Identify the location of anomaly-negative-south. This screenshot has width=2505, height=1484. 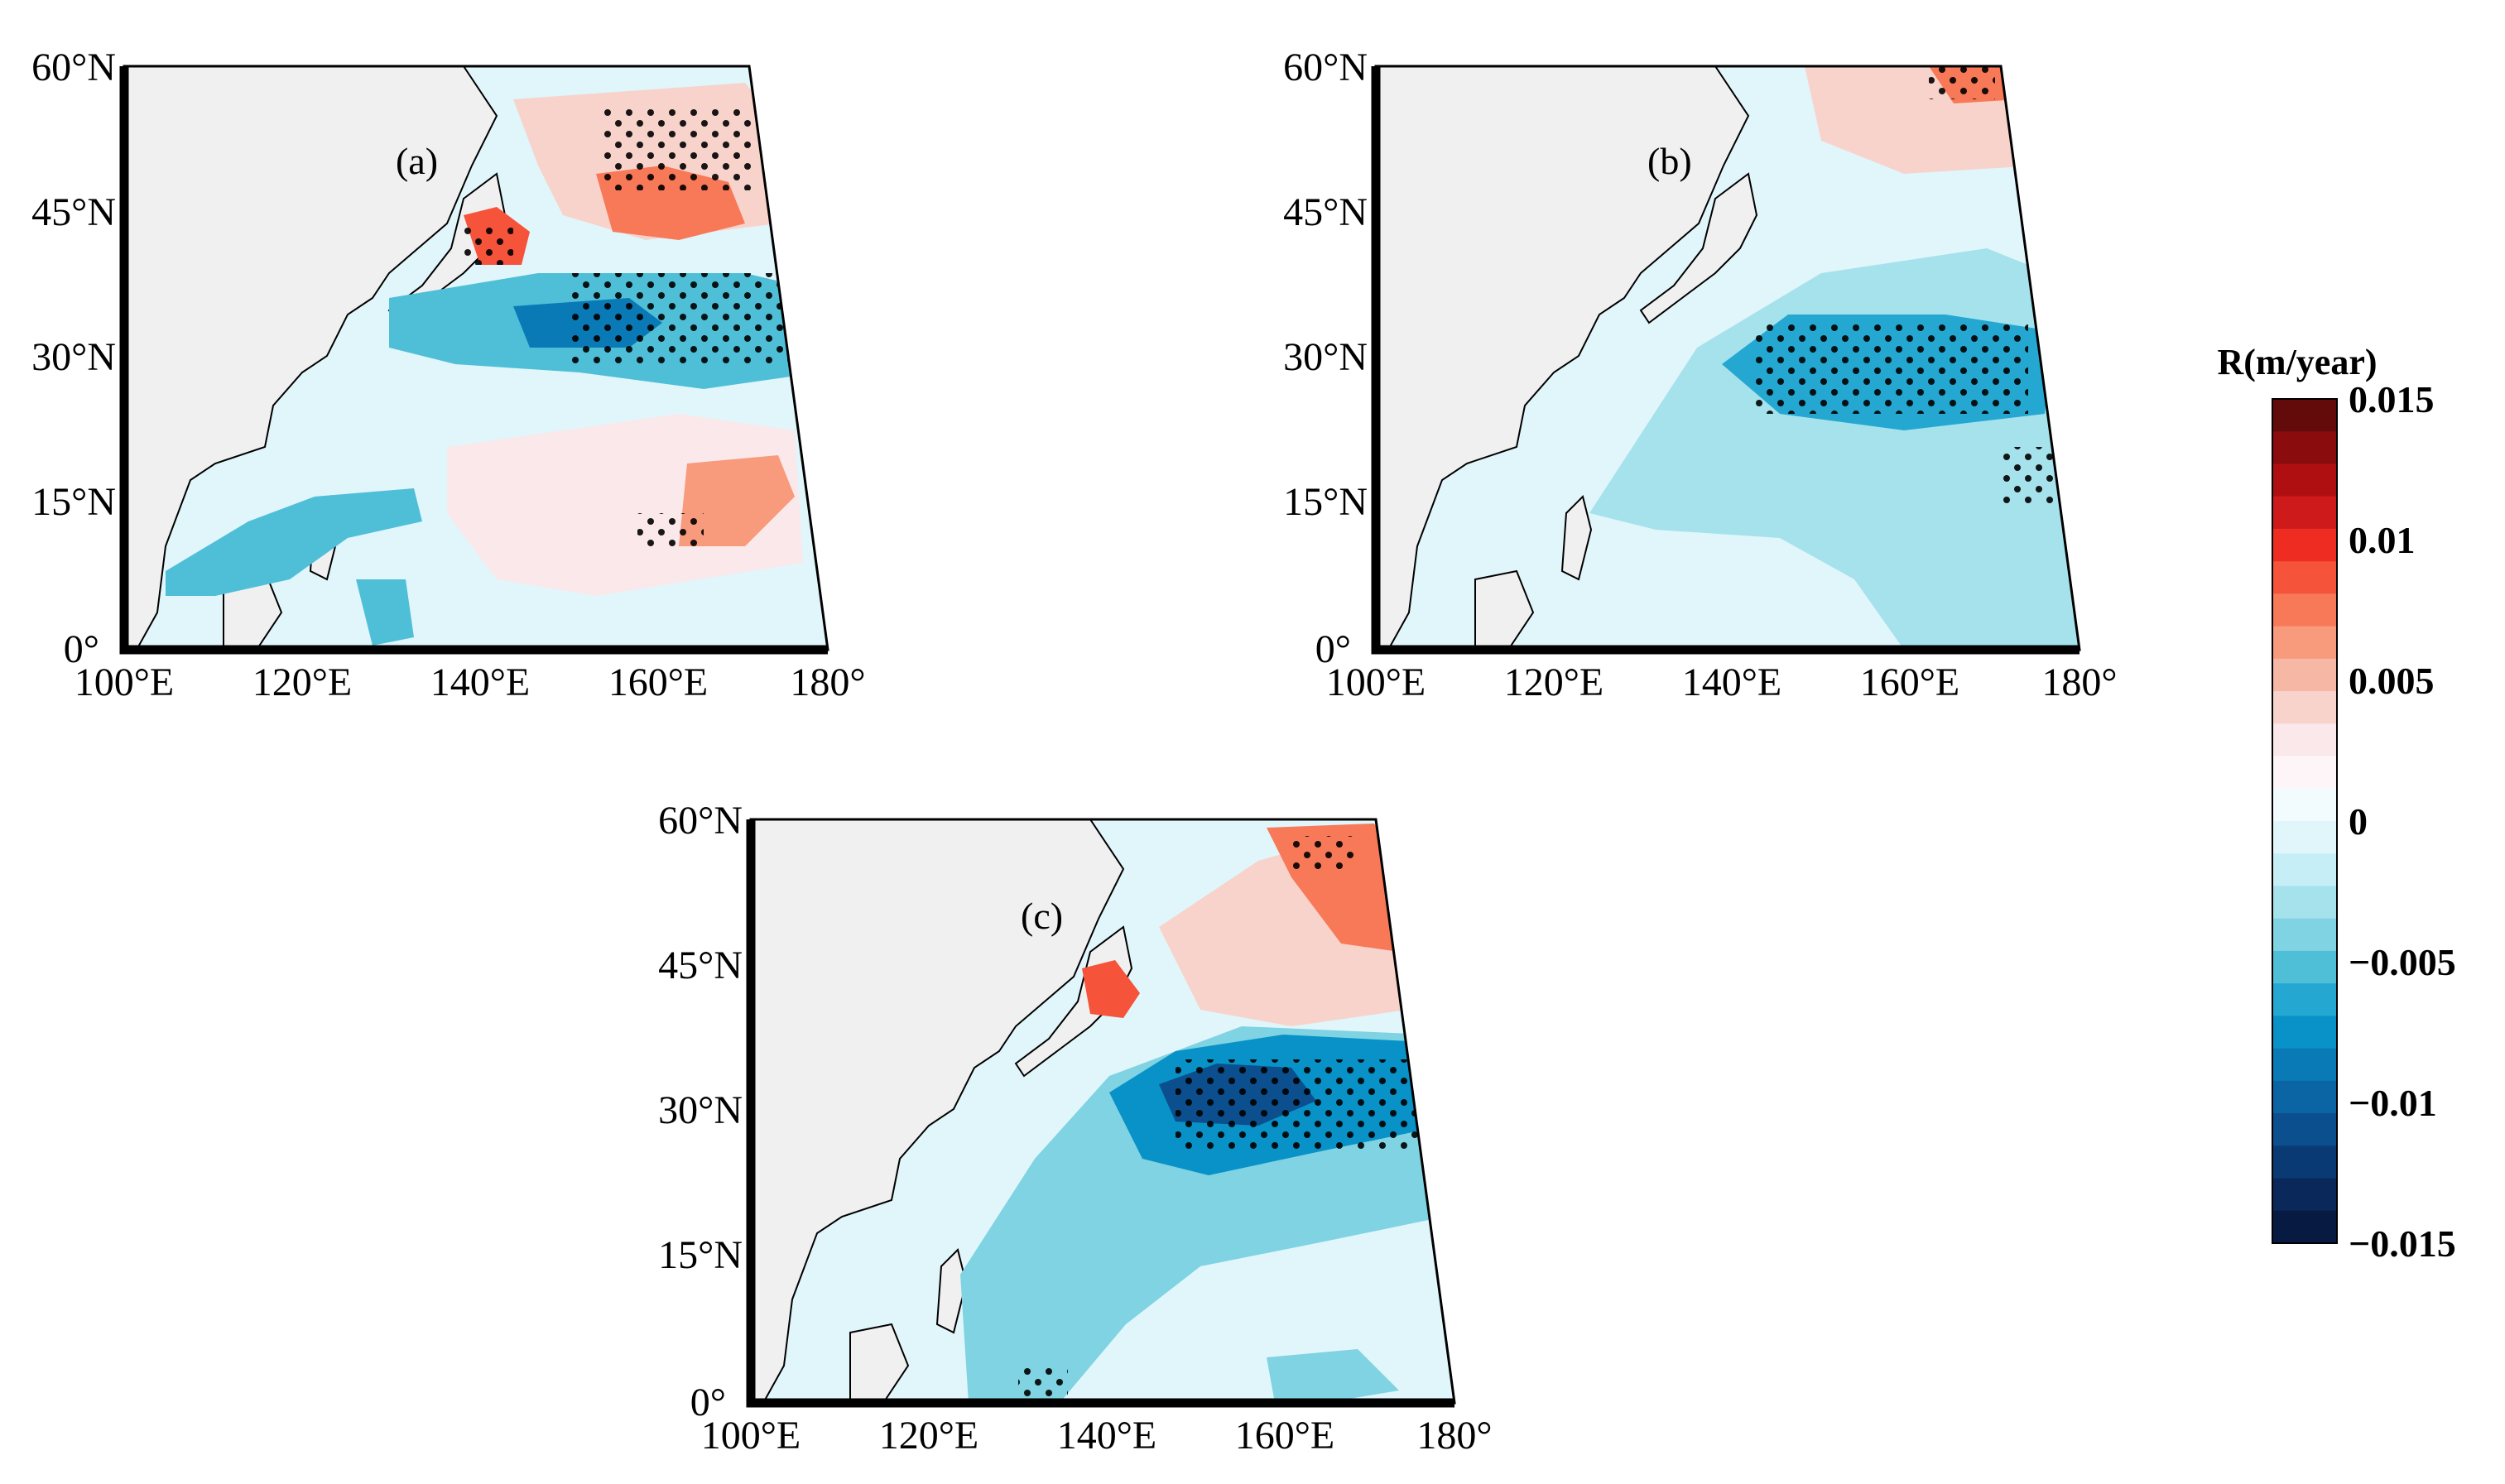
(1333, 1376).